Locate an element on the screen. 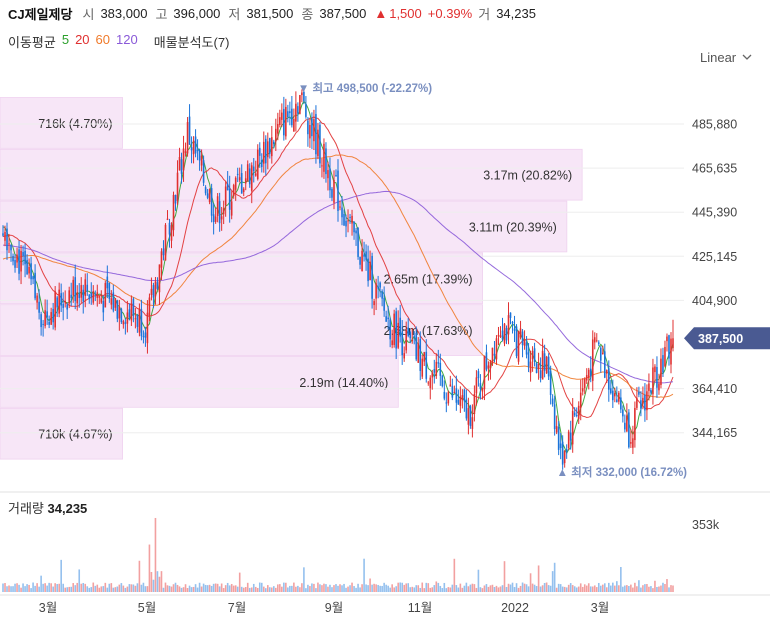 The height and width of the screenshot is (631, 770). volume-profile-label: 2.65m (17.39%) is located at coordinates (428, 279).